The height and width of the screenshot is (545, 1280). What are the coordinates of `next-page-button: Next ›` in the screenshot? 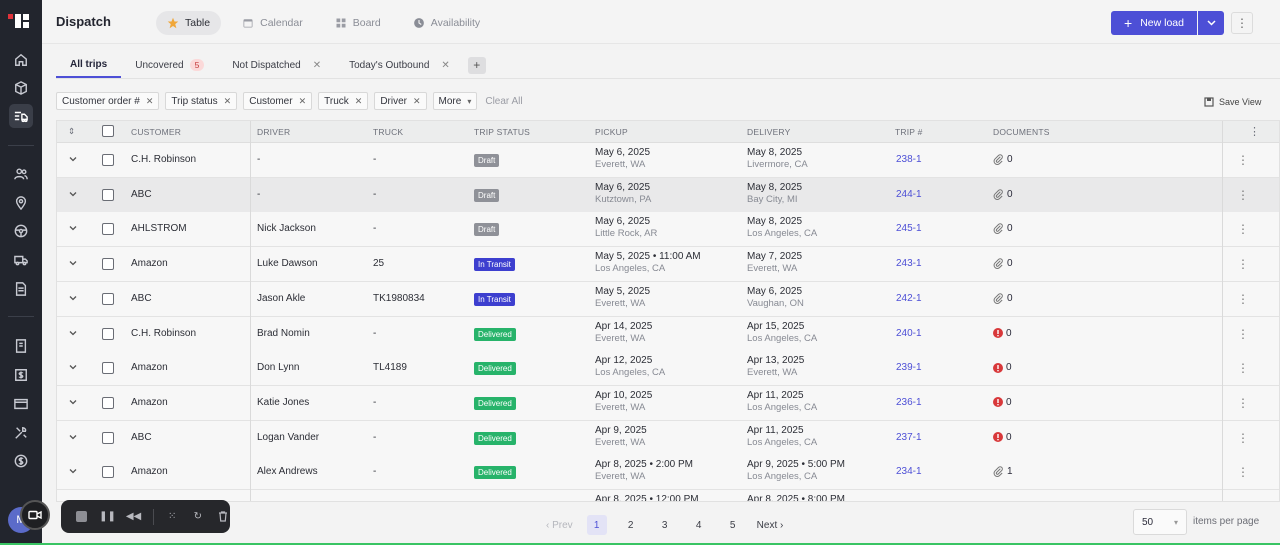 It's located at (770, 525).